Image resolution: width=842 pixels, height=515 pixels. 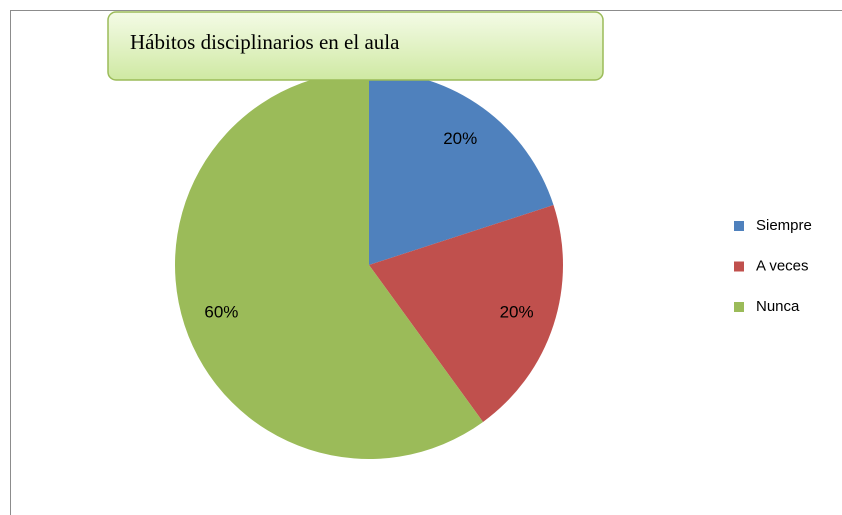 I want to click on chart-title: Hábitos disciplinarios en el aula, so click(x=265, y=42).